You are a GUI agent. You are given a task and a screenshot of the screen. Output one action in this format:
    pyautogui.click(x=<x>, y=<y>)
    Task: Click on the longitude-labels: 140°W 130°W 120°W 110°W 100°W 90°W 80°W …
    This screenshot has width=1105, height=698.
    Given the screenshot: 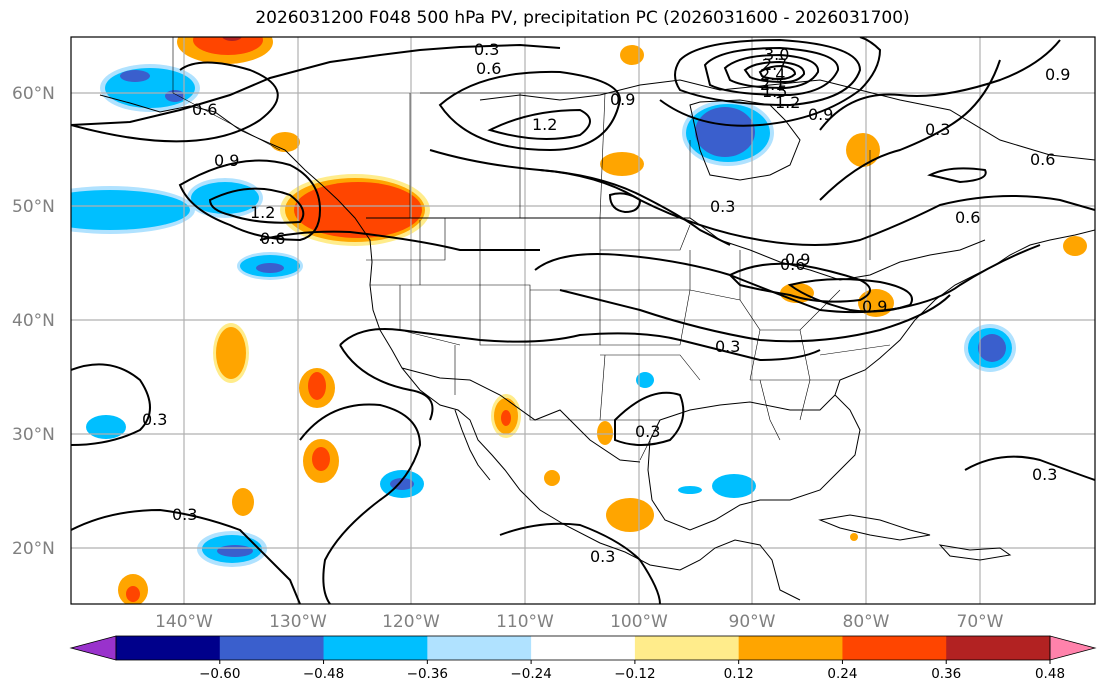 What is the action you would take?
    pyautogui.click(x=579, y=622)
    